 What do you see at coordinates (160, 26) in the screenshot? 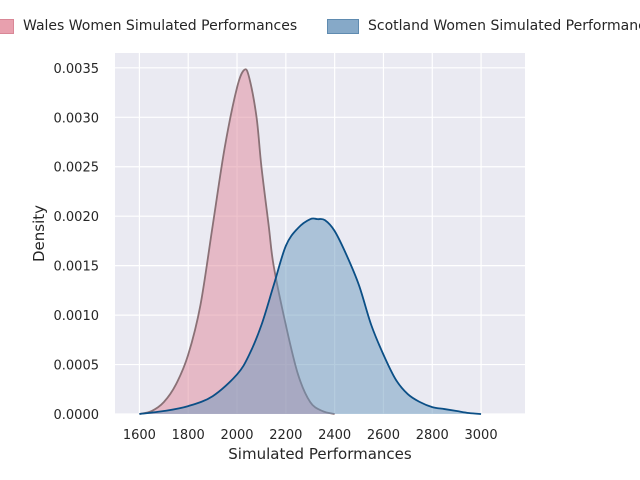
I see `legend-label-wales: Wales Women Simulated Performances` at bounding box center [160, 26].